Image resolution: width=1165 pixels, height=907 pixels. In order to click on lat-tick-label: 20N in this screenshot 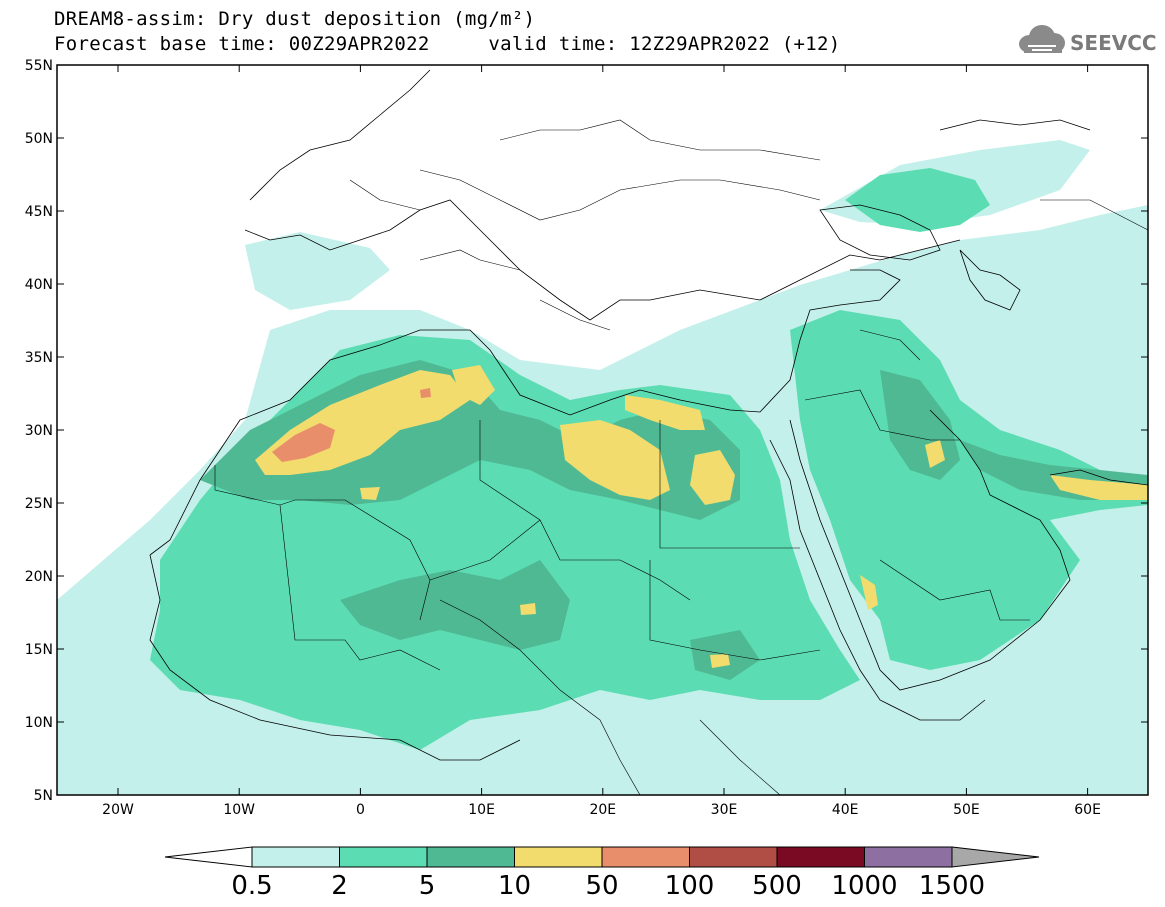, I will do `click(39, 577)`.